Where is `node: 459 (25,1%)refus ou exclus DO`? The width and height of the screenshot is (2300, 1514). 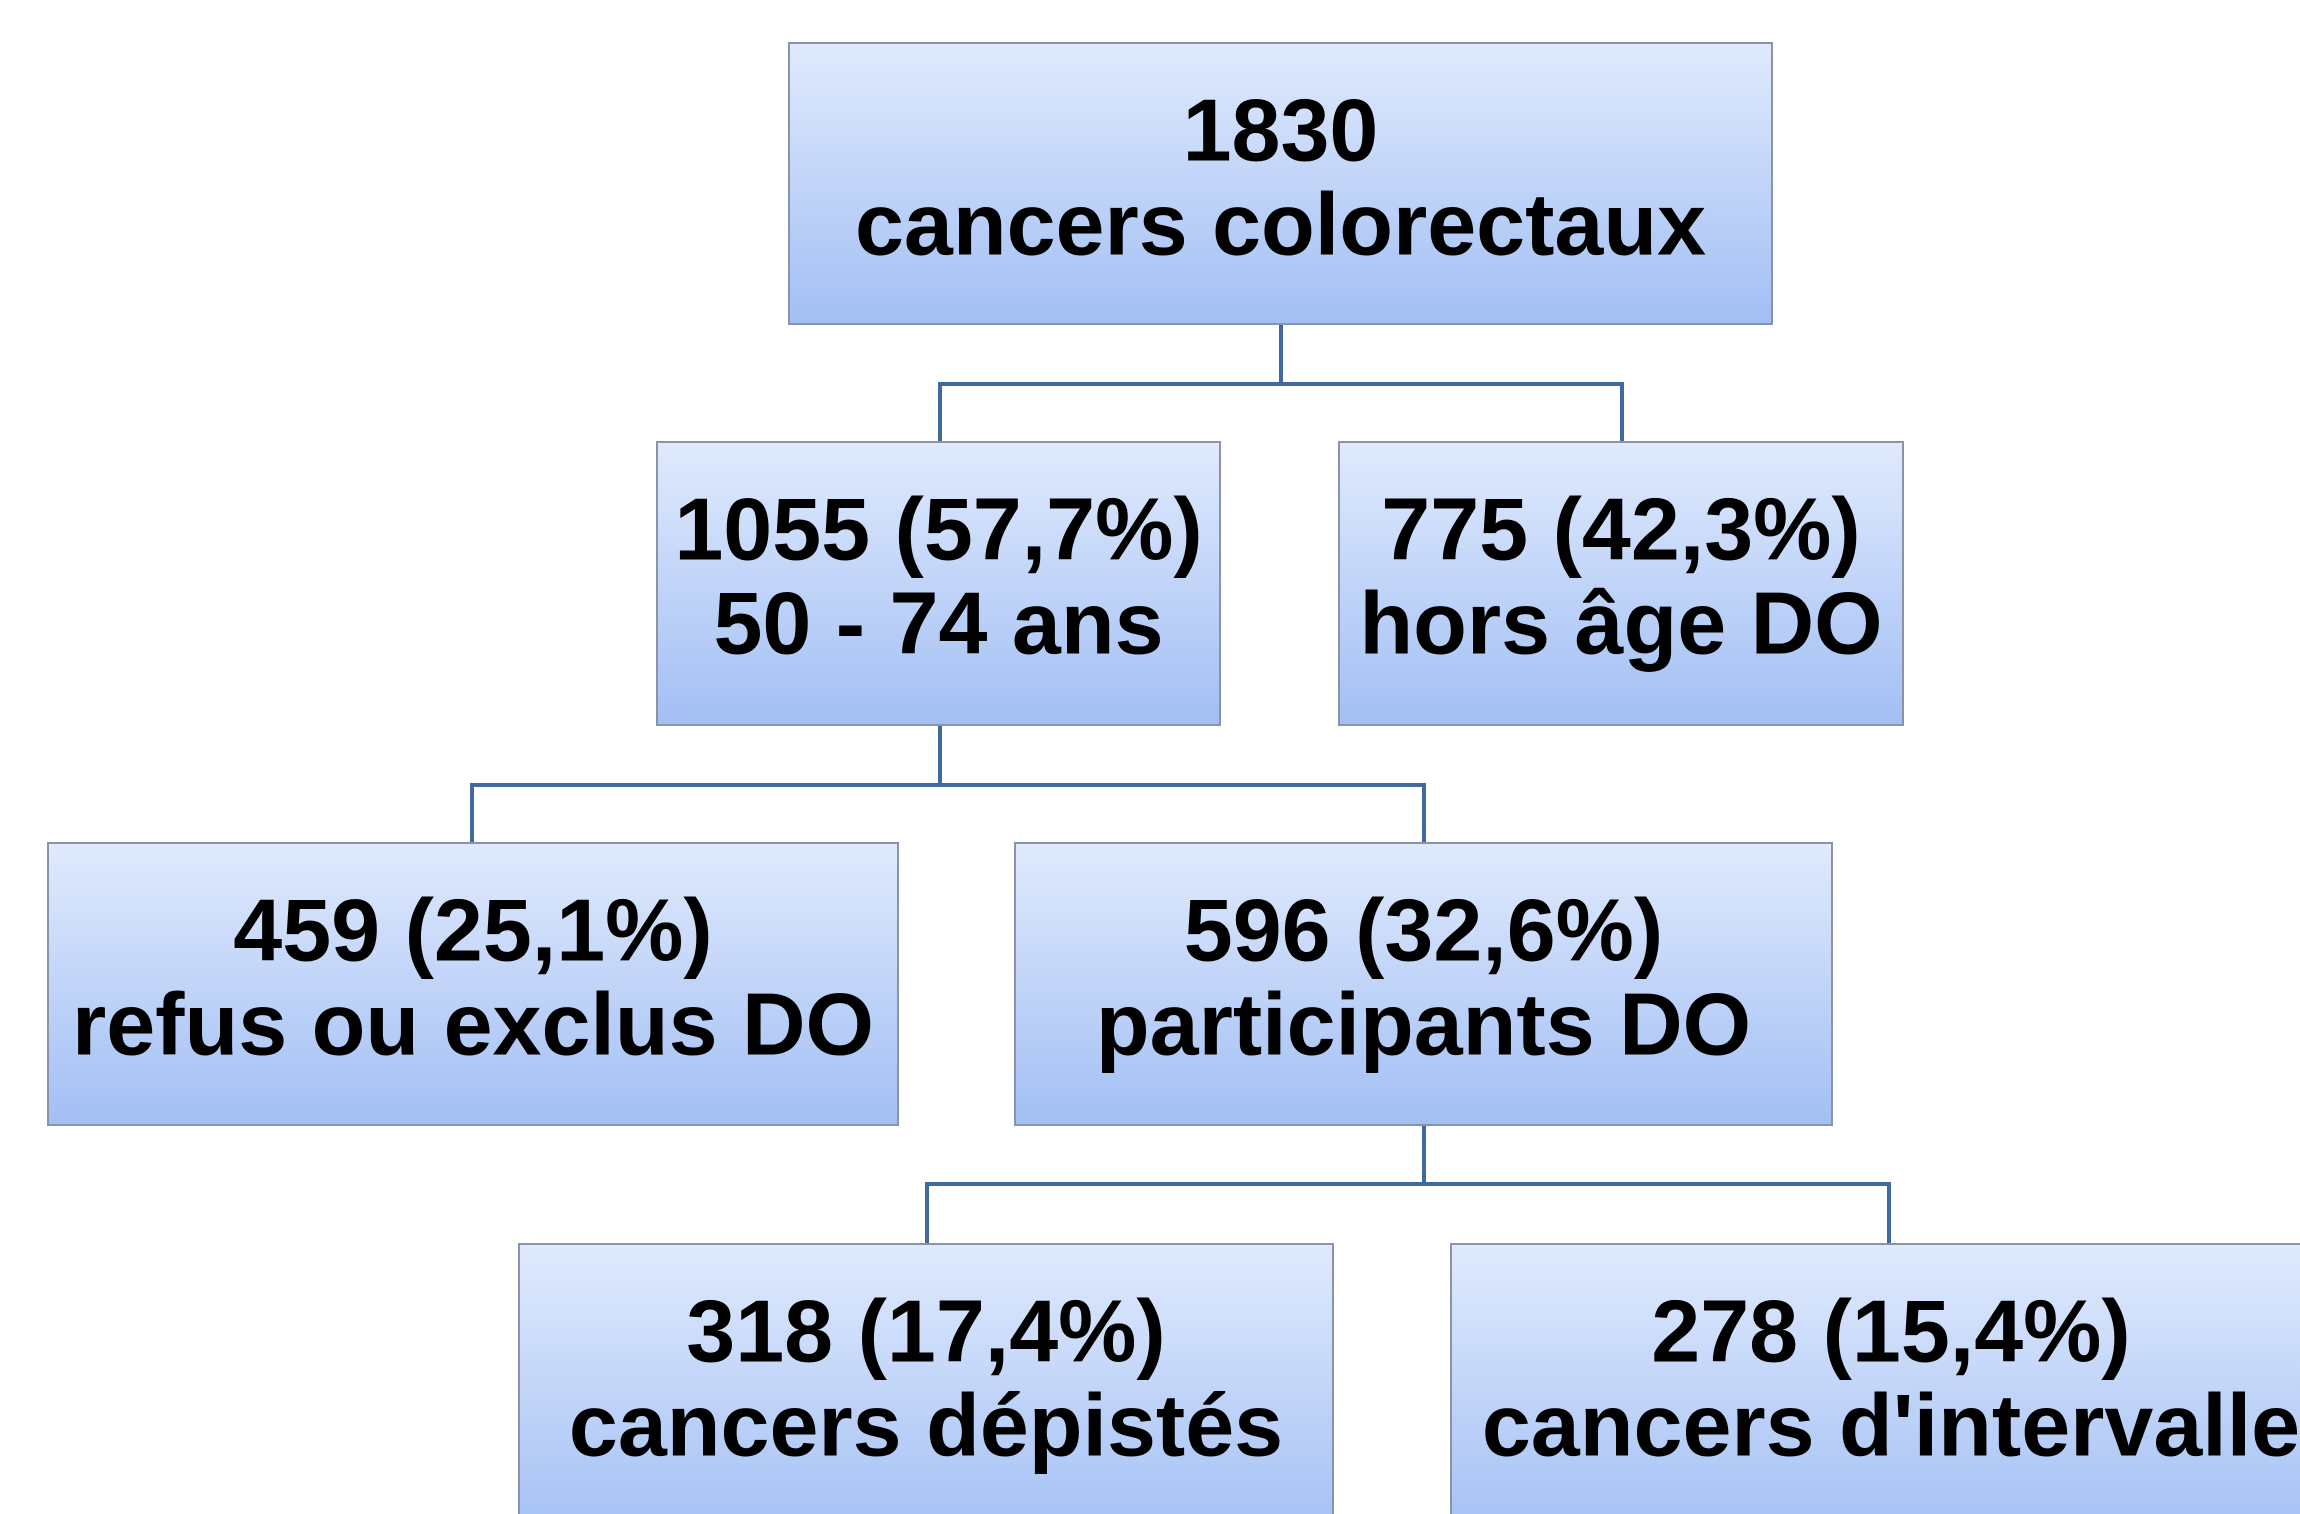 node: 459 (25,1%)refus ou exclus DO is located at coordinates (473, 984).